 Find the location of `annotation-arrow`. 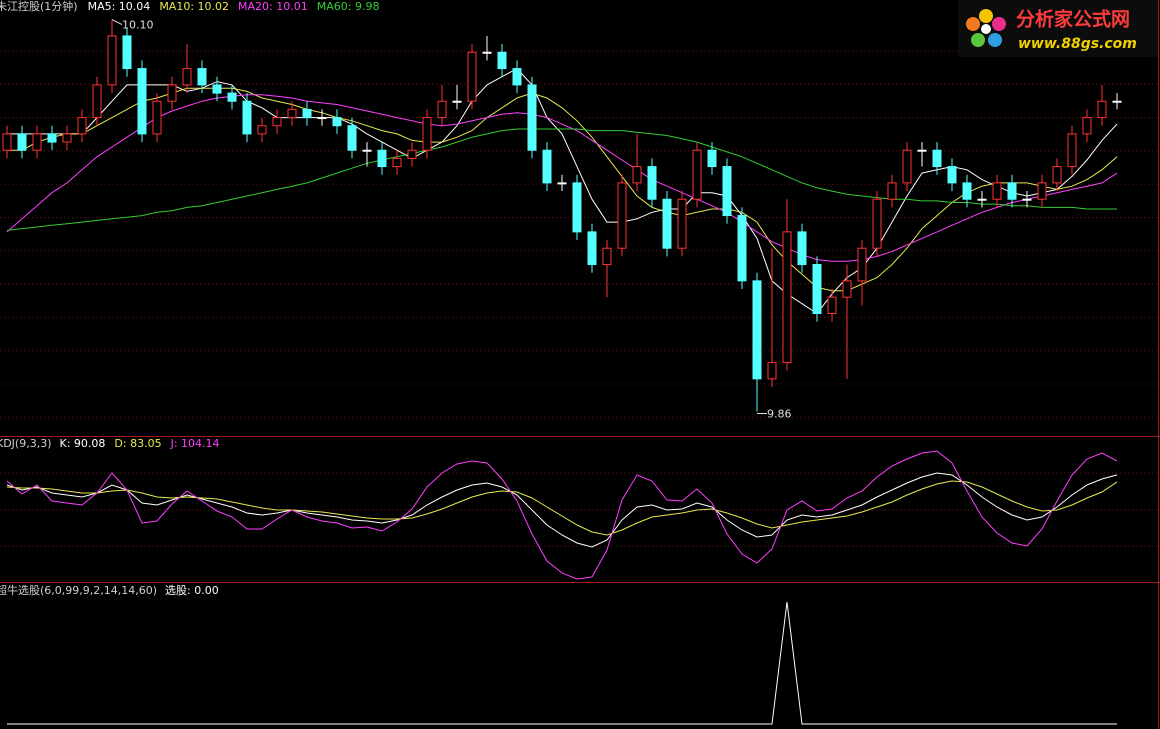

annotation-arrow is located at coordinates (117, 22).